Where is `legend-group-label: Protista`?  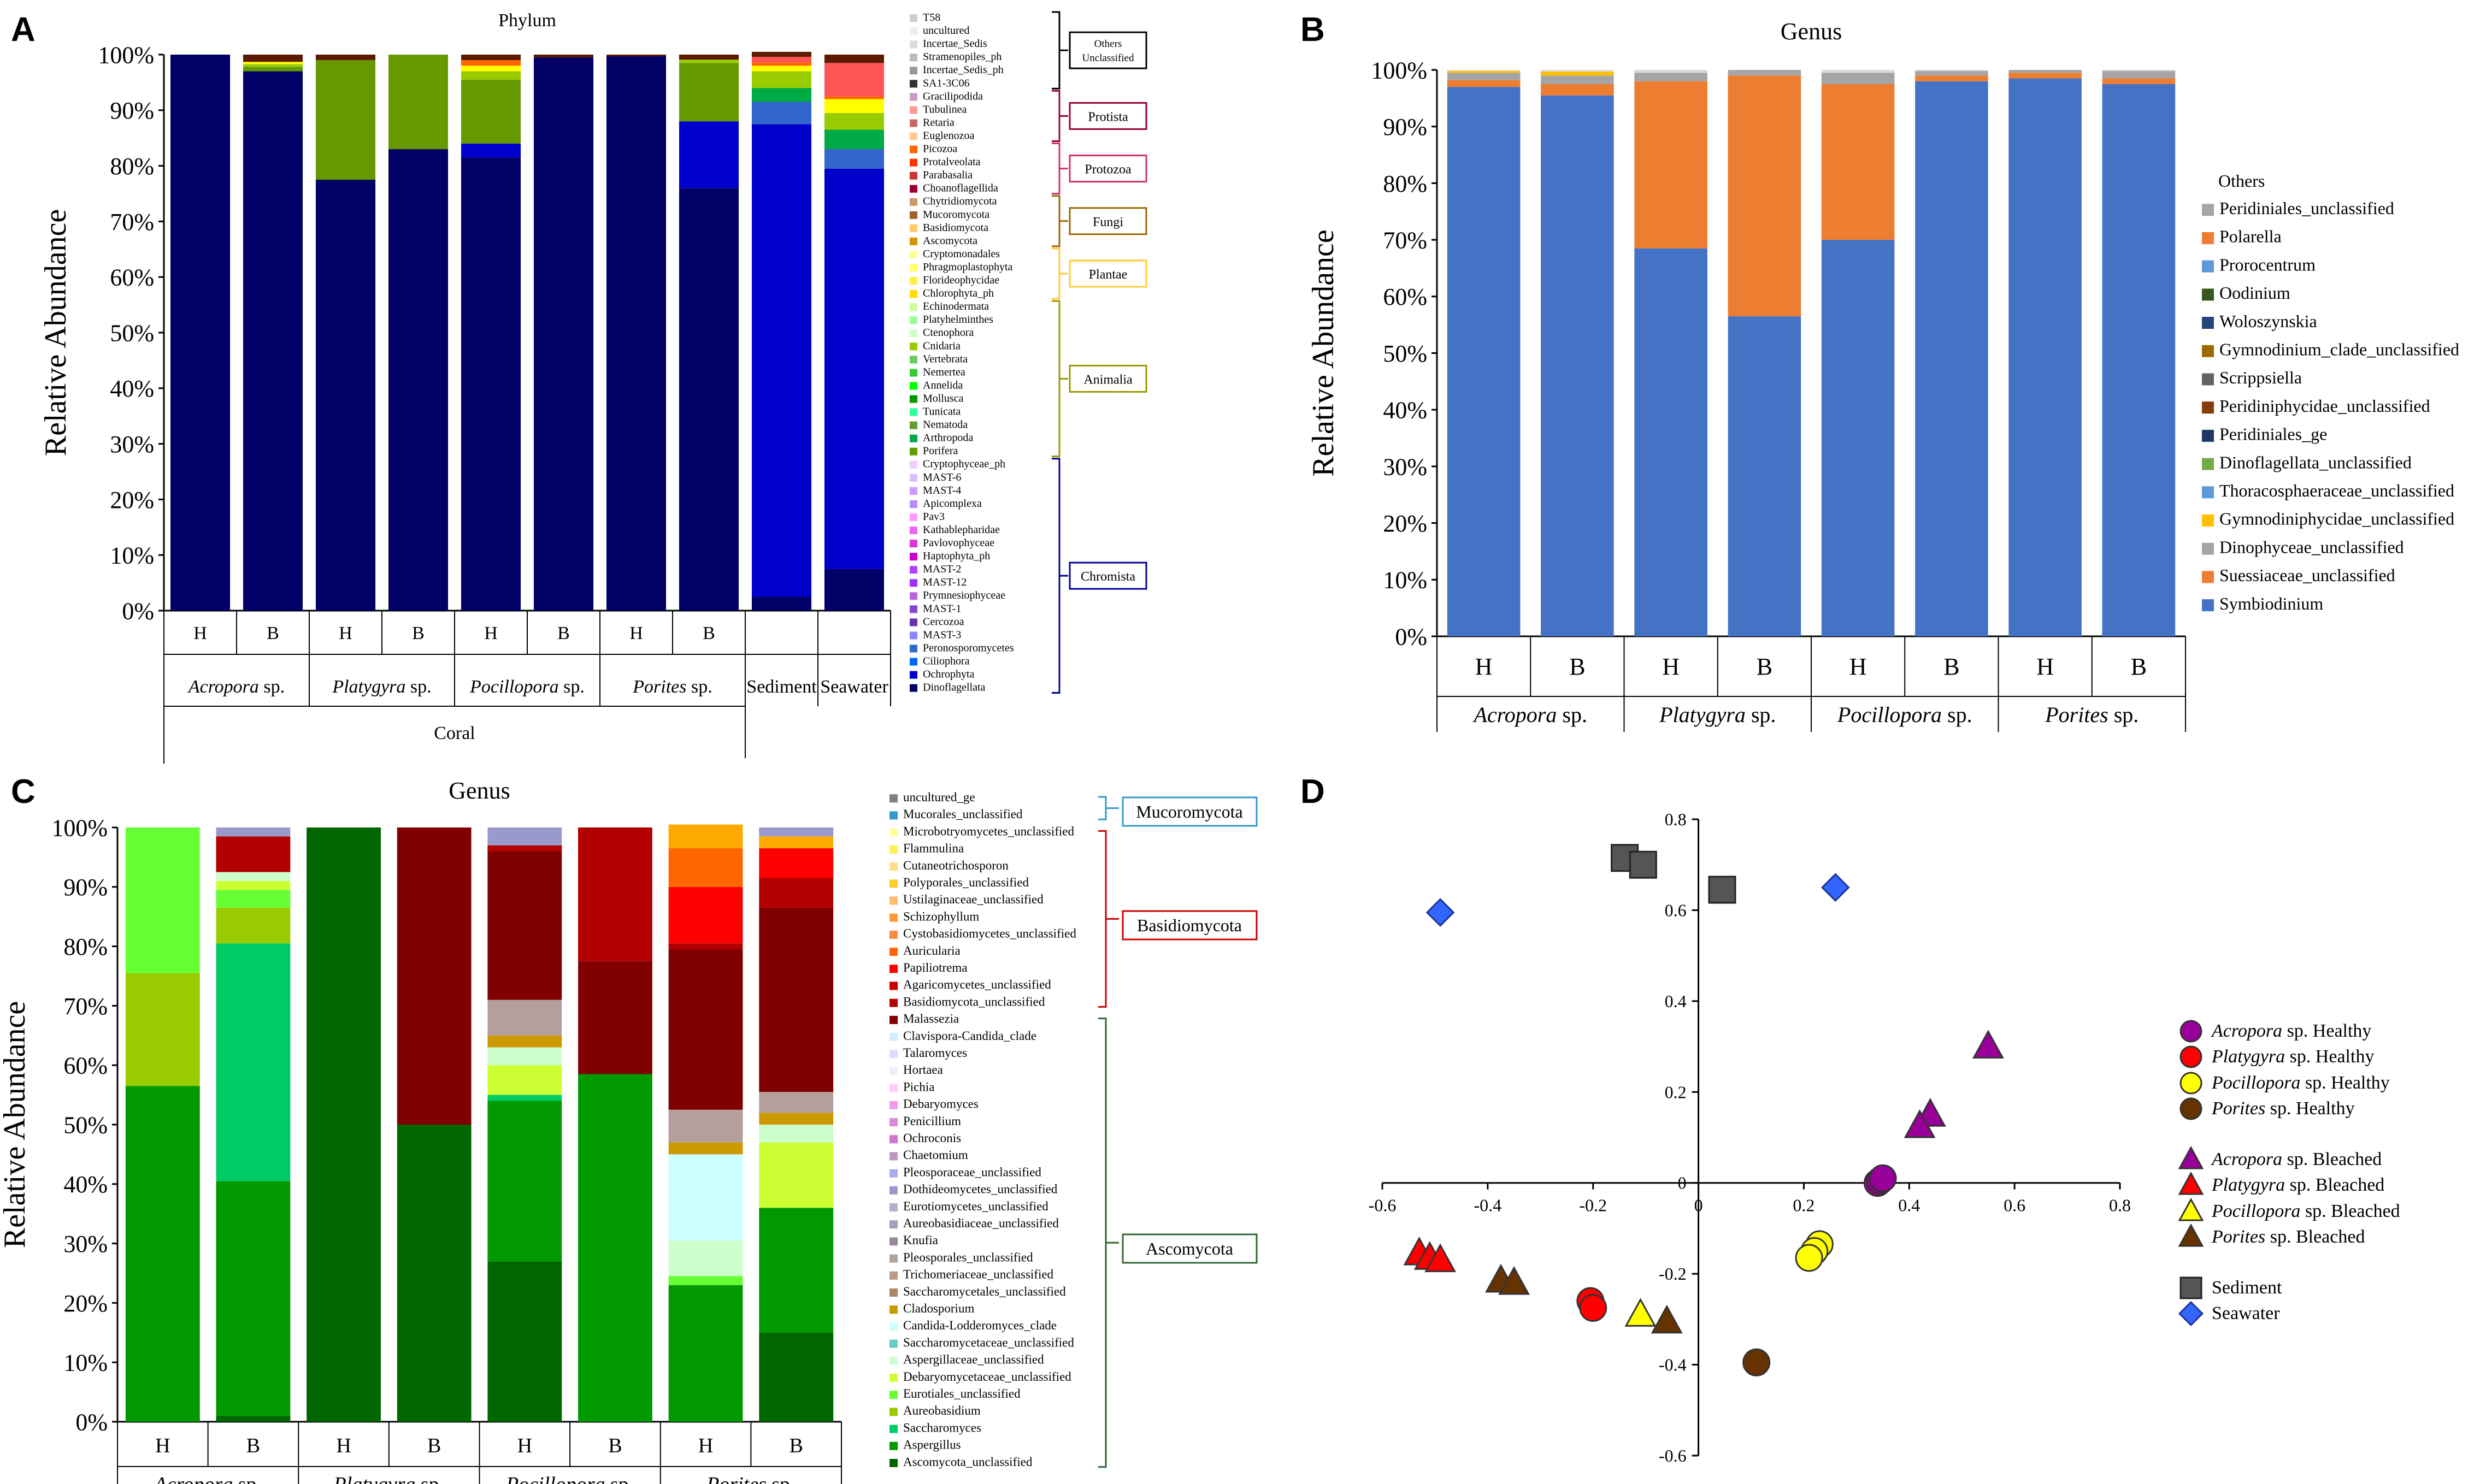
legend-group-label: Protista is located at coordinates (1108, 117).